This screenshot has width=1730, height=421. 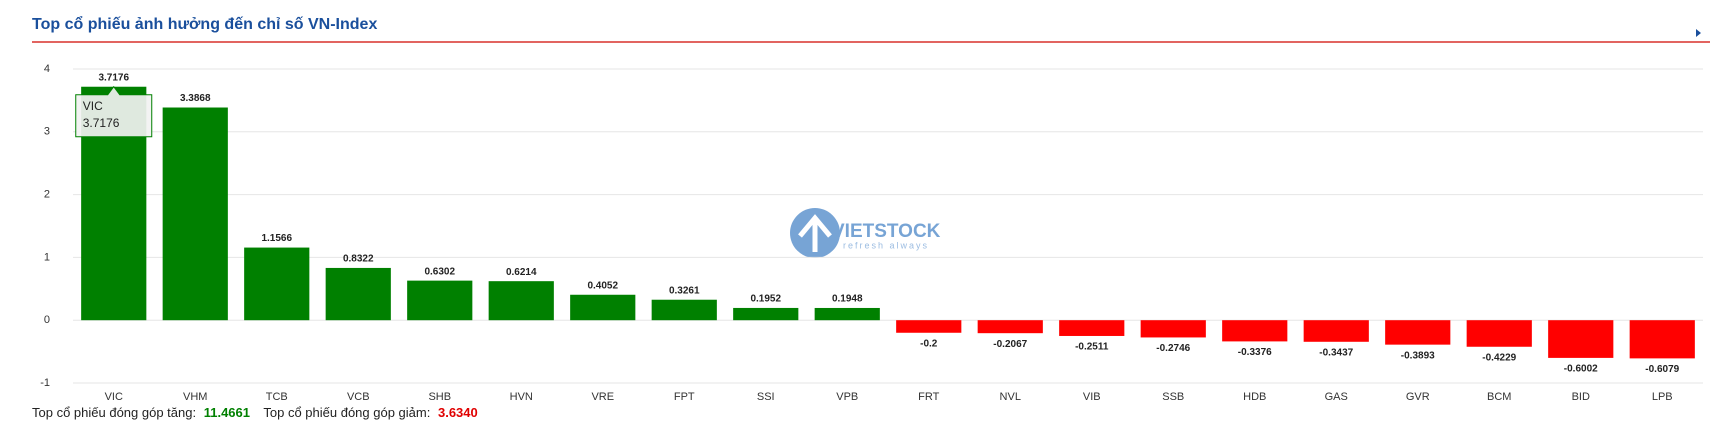 I want to click on x-tick-label: SSI, so click(x=766, y=397).